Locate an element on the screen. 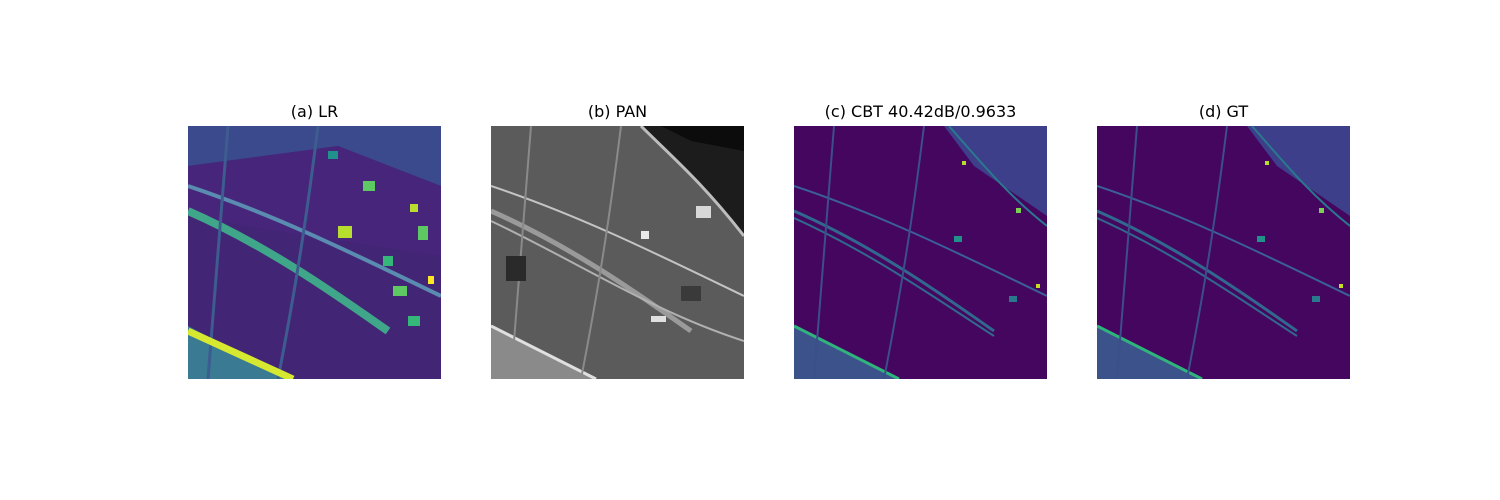  lr-image is located at coordinates (314, 252).